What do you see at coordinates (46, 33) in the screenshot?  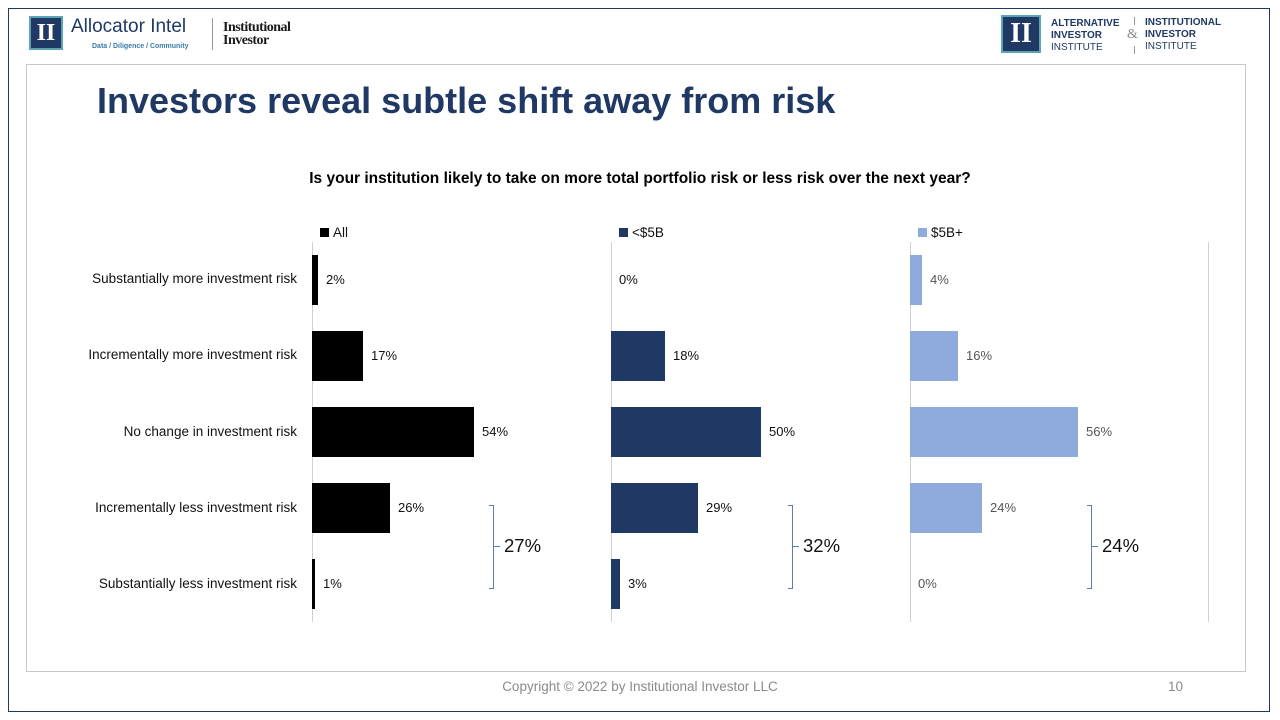 I see `allocator-intel-logo-mark: II` at bounding box center [46, 33].